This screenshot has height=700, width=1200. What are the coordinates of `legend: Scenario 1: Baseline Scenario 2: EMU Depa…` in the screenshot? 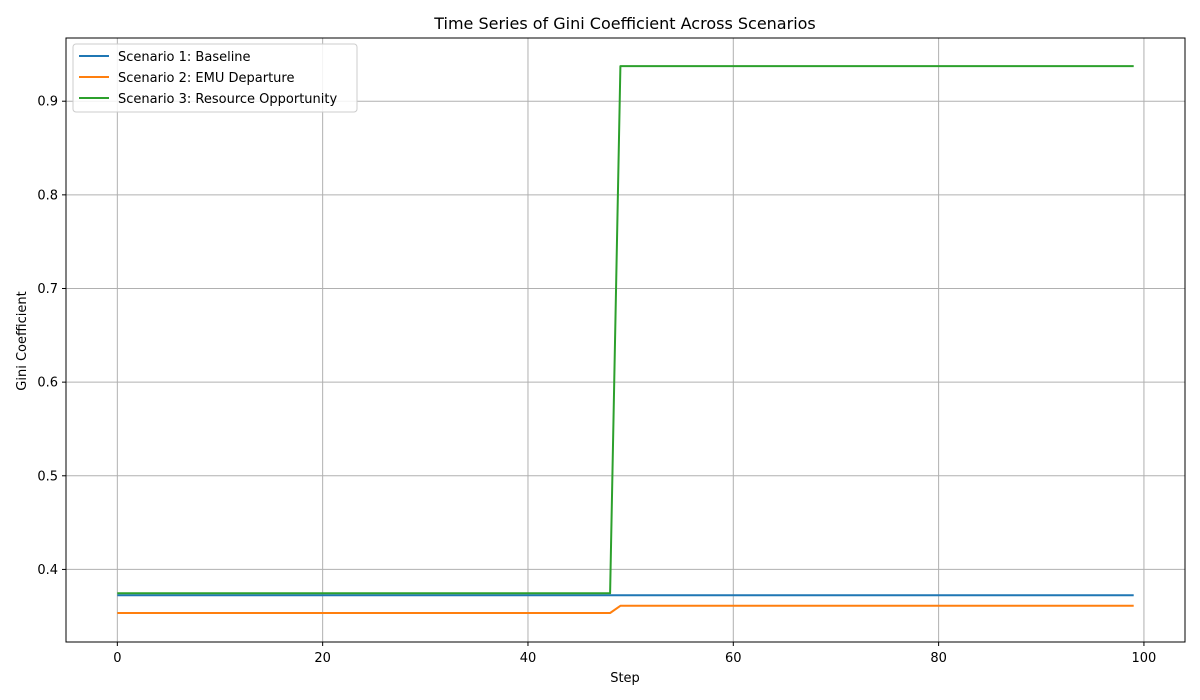 It's located at (215, 78).